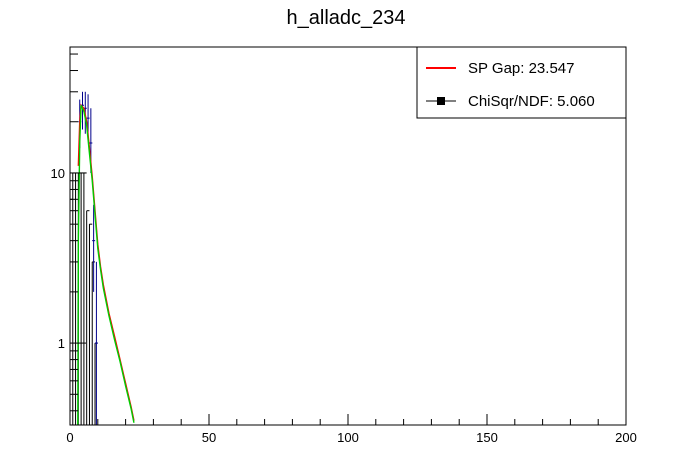 The height and width of the screenshot is (472, 696). What do you see at coordinates (209, 437) in the screenshot?
I see `x-tick-label: 50` at bounding box center [209, 437].